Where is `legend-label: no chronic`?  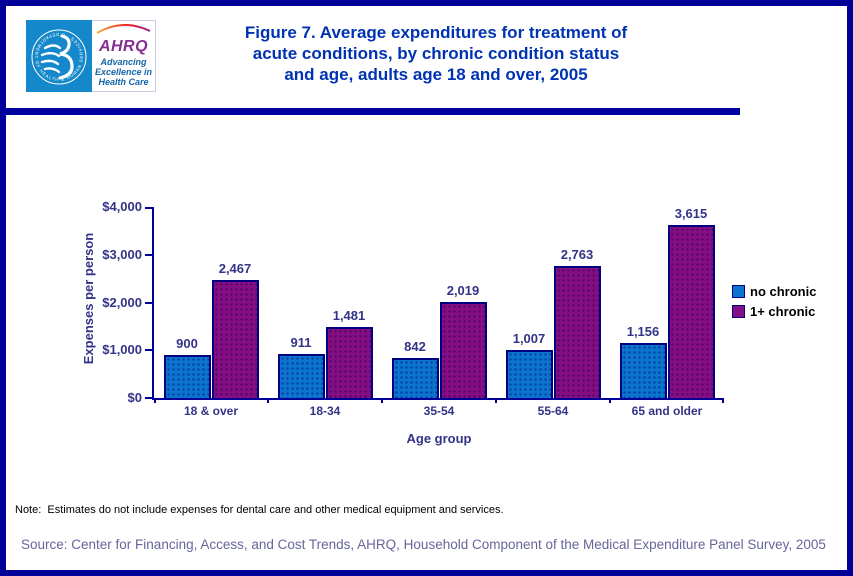
legend-label: no chronic is located at coordinates (783, 291).